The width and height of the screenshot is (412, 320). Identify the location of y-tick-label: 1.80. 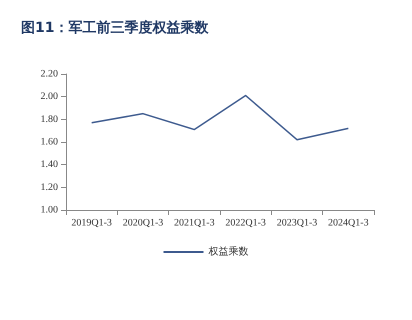
(49, 119).